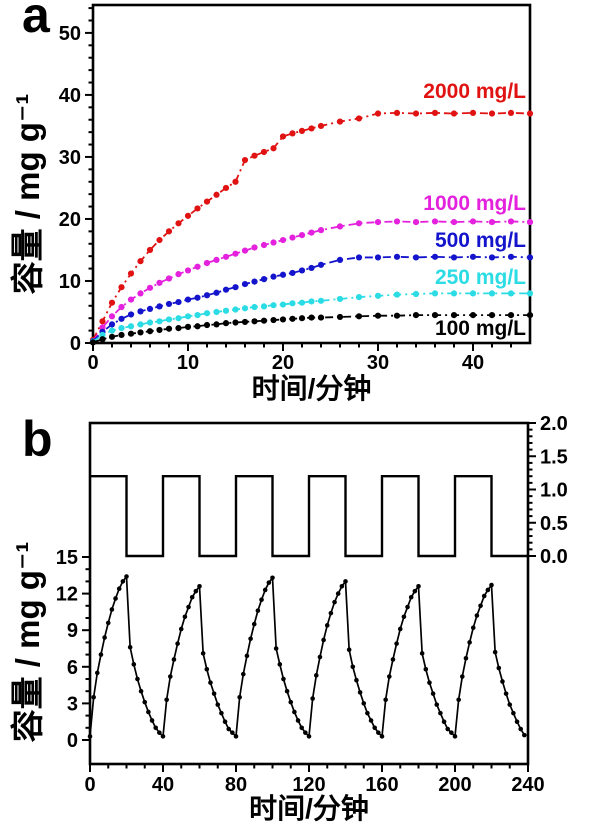 The width and height of the screenshot is (600, 830). I want to click on series-500-mg-L, so click(311, 299).